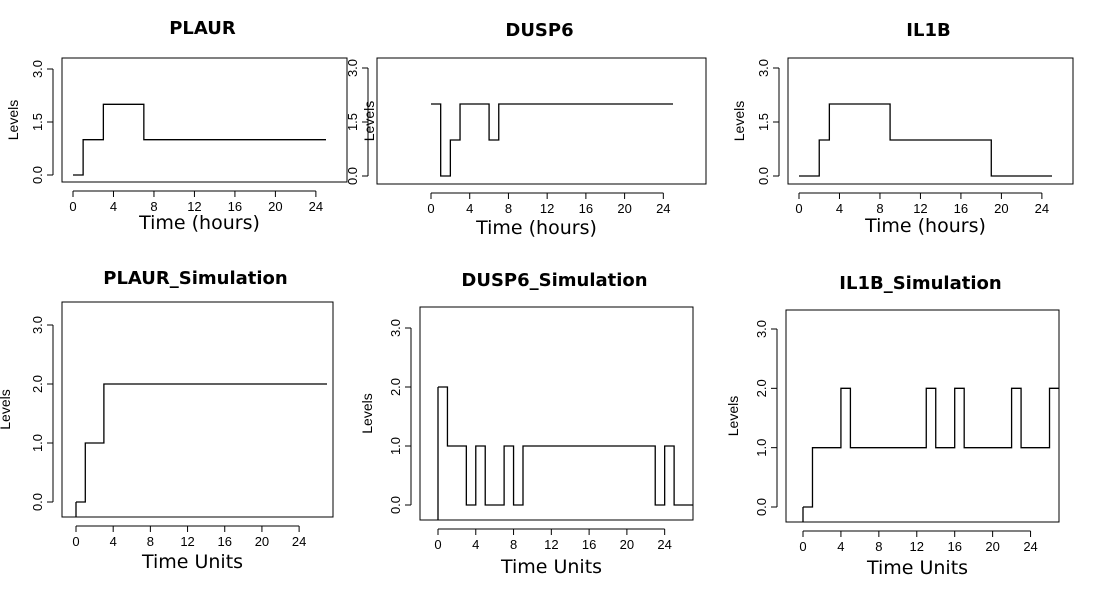 Image resolution: width=1100 pixels, height=600 pixels. Describe the element at coordinates (539, 30) in the screenshot. I see `chart-title: DUSP6` at that location.